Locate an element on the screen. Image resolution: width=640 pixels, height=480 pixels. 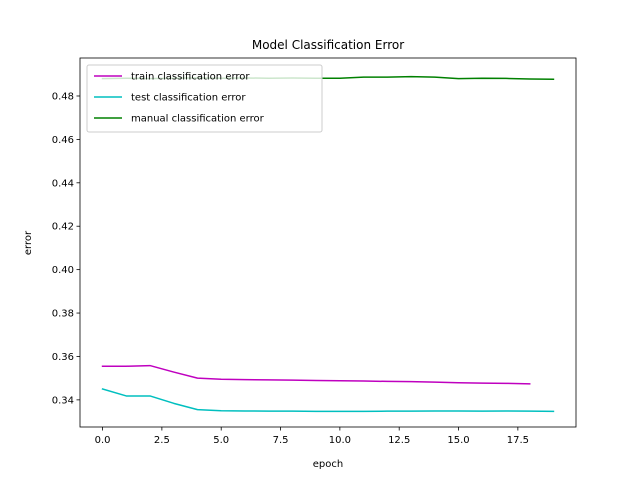
chart-title: Model Classification Error is located at coordinates (328, 45).